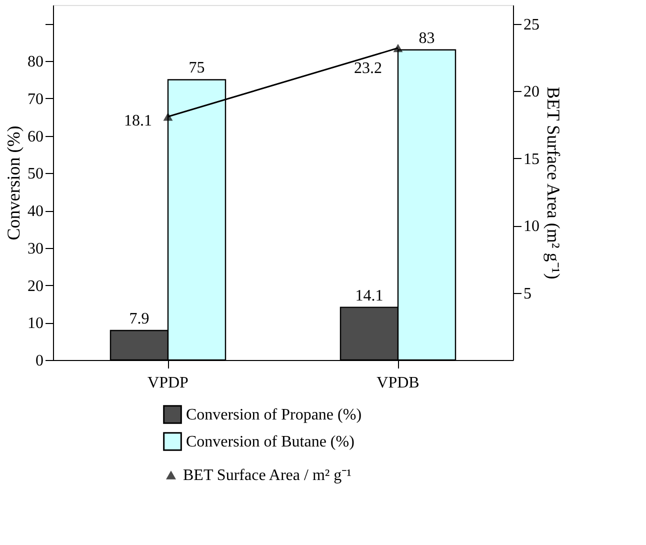  Describe the element at coordinates (40, 361) in the screenshot. I see `y-tick-label: 0` at that location.